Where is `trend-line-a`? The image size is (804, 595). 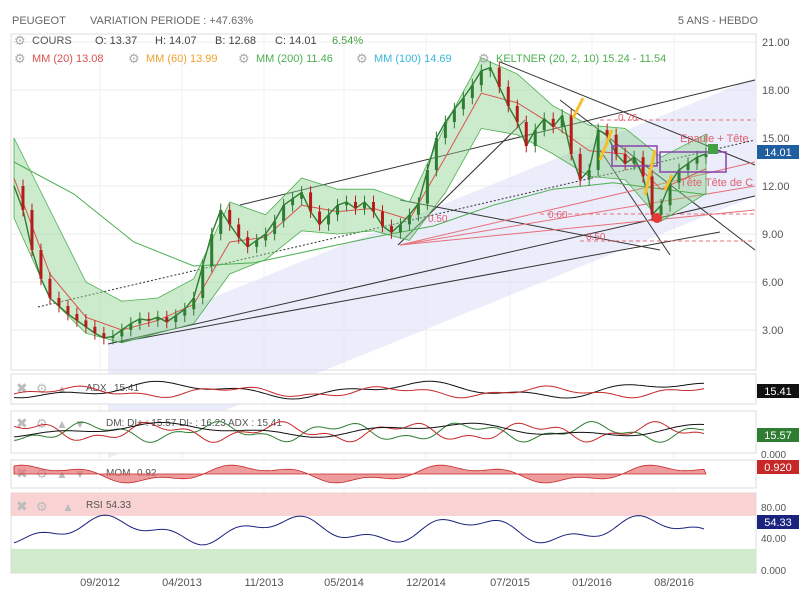 trend-line-a is located at coordinates (420, 287).